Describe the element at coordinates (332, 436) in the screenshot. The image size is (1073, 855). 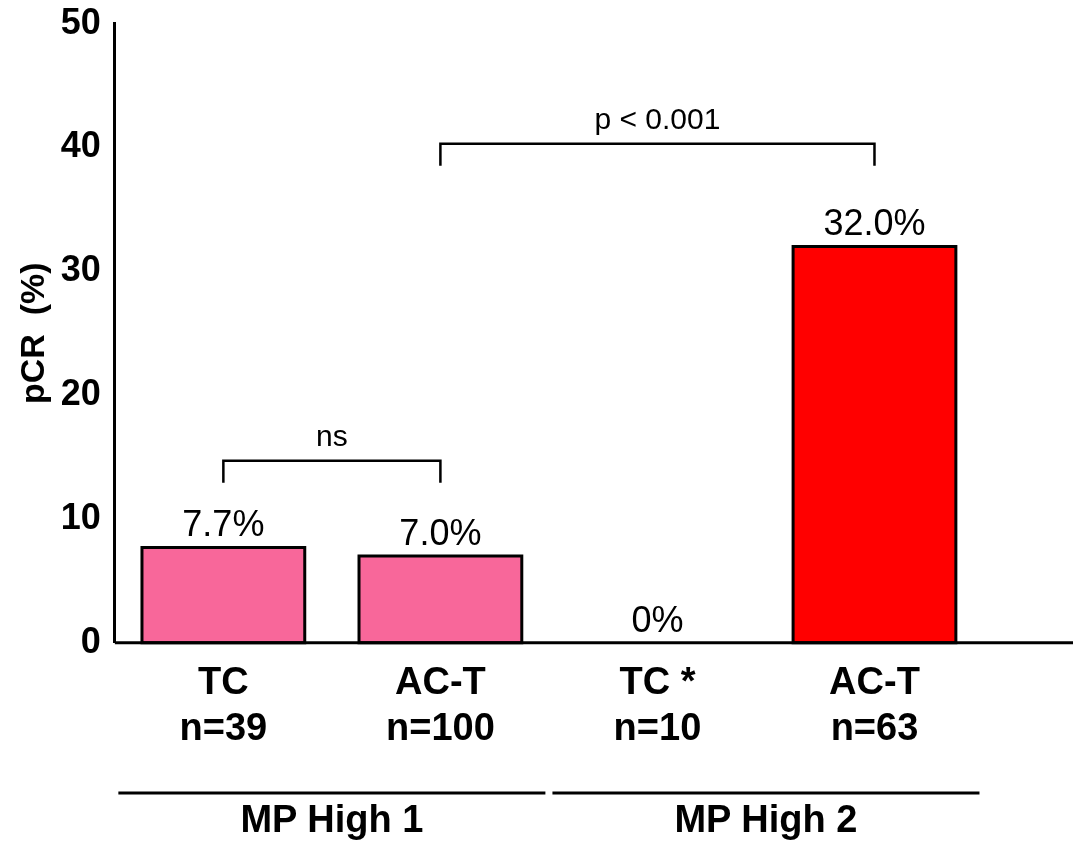
I see `annotation: ns` at that location.